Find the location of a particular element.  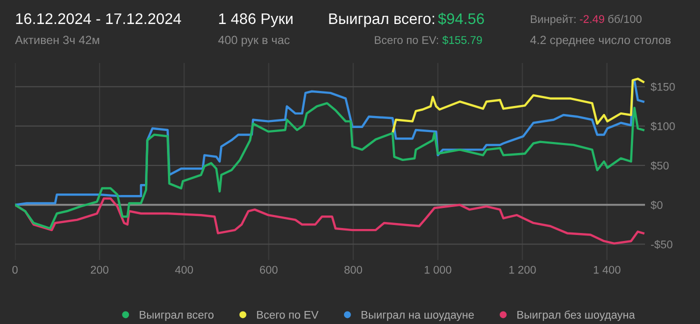

text: -2.49 is located at coordinates (592, 19).